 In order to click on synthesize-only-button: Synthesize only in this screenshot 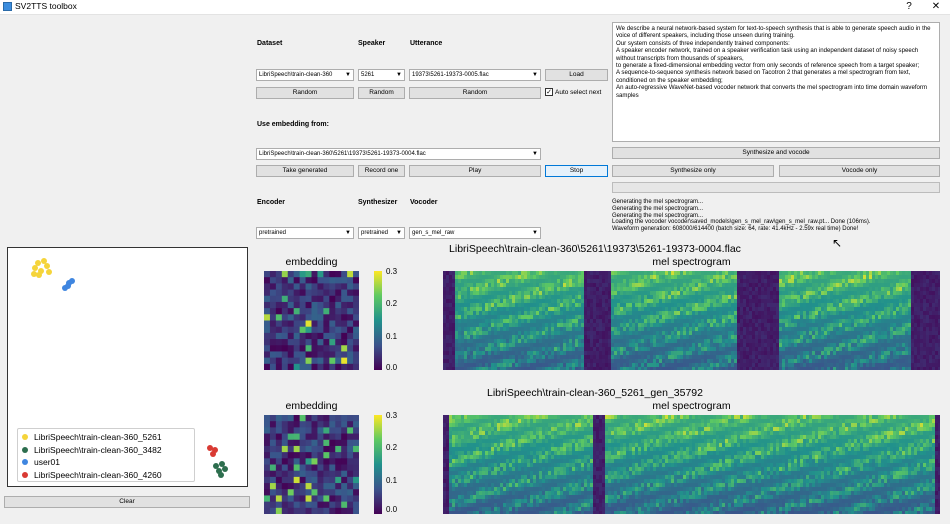, I will do `click(693, 171)`.